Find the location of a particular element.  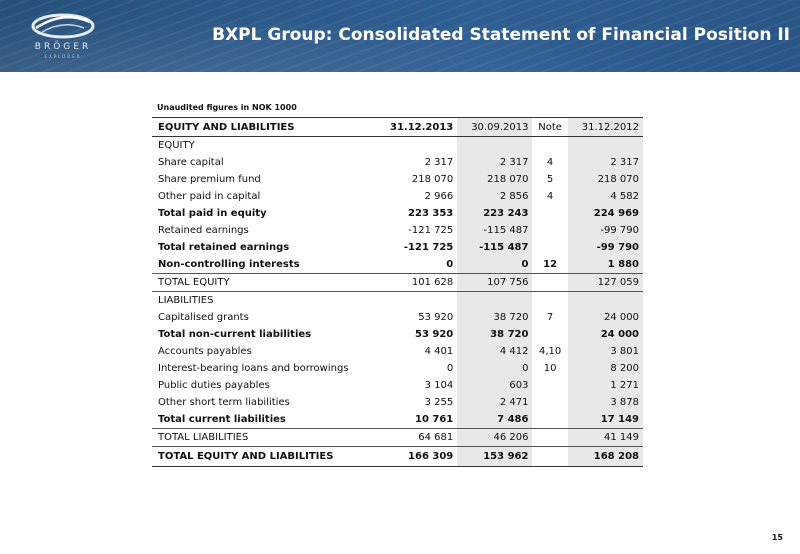

value-31-12-2013: 53 920 is located at coordinates (436, 317).